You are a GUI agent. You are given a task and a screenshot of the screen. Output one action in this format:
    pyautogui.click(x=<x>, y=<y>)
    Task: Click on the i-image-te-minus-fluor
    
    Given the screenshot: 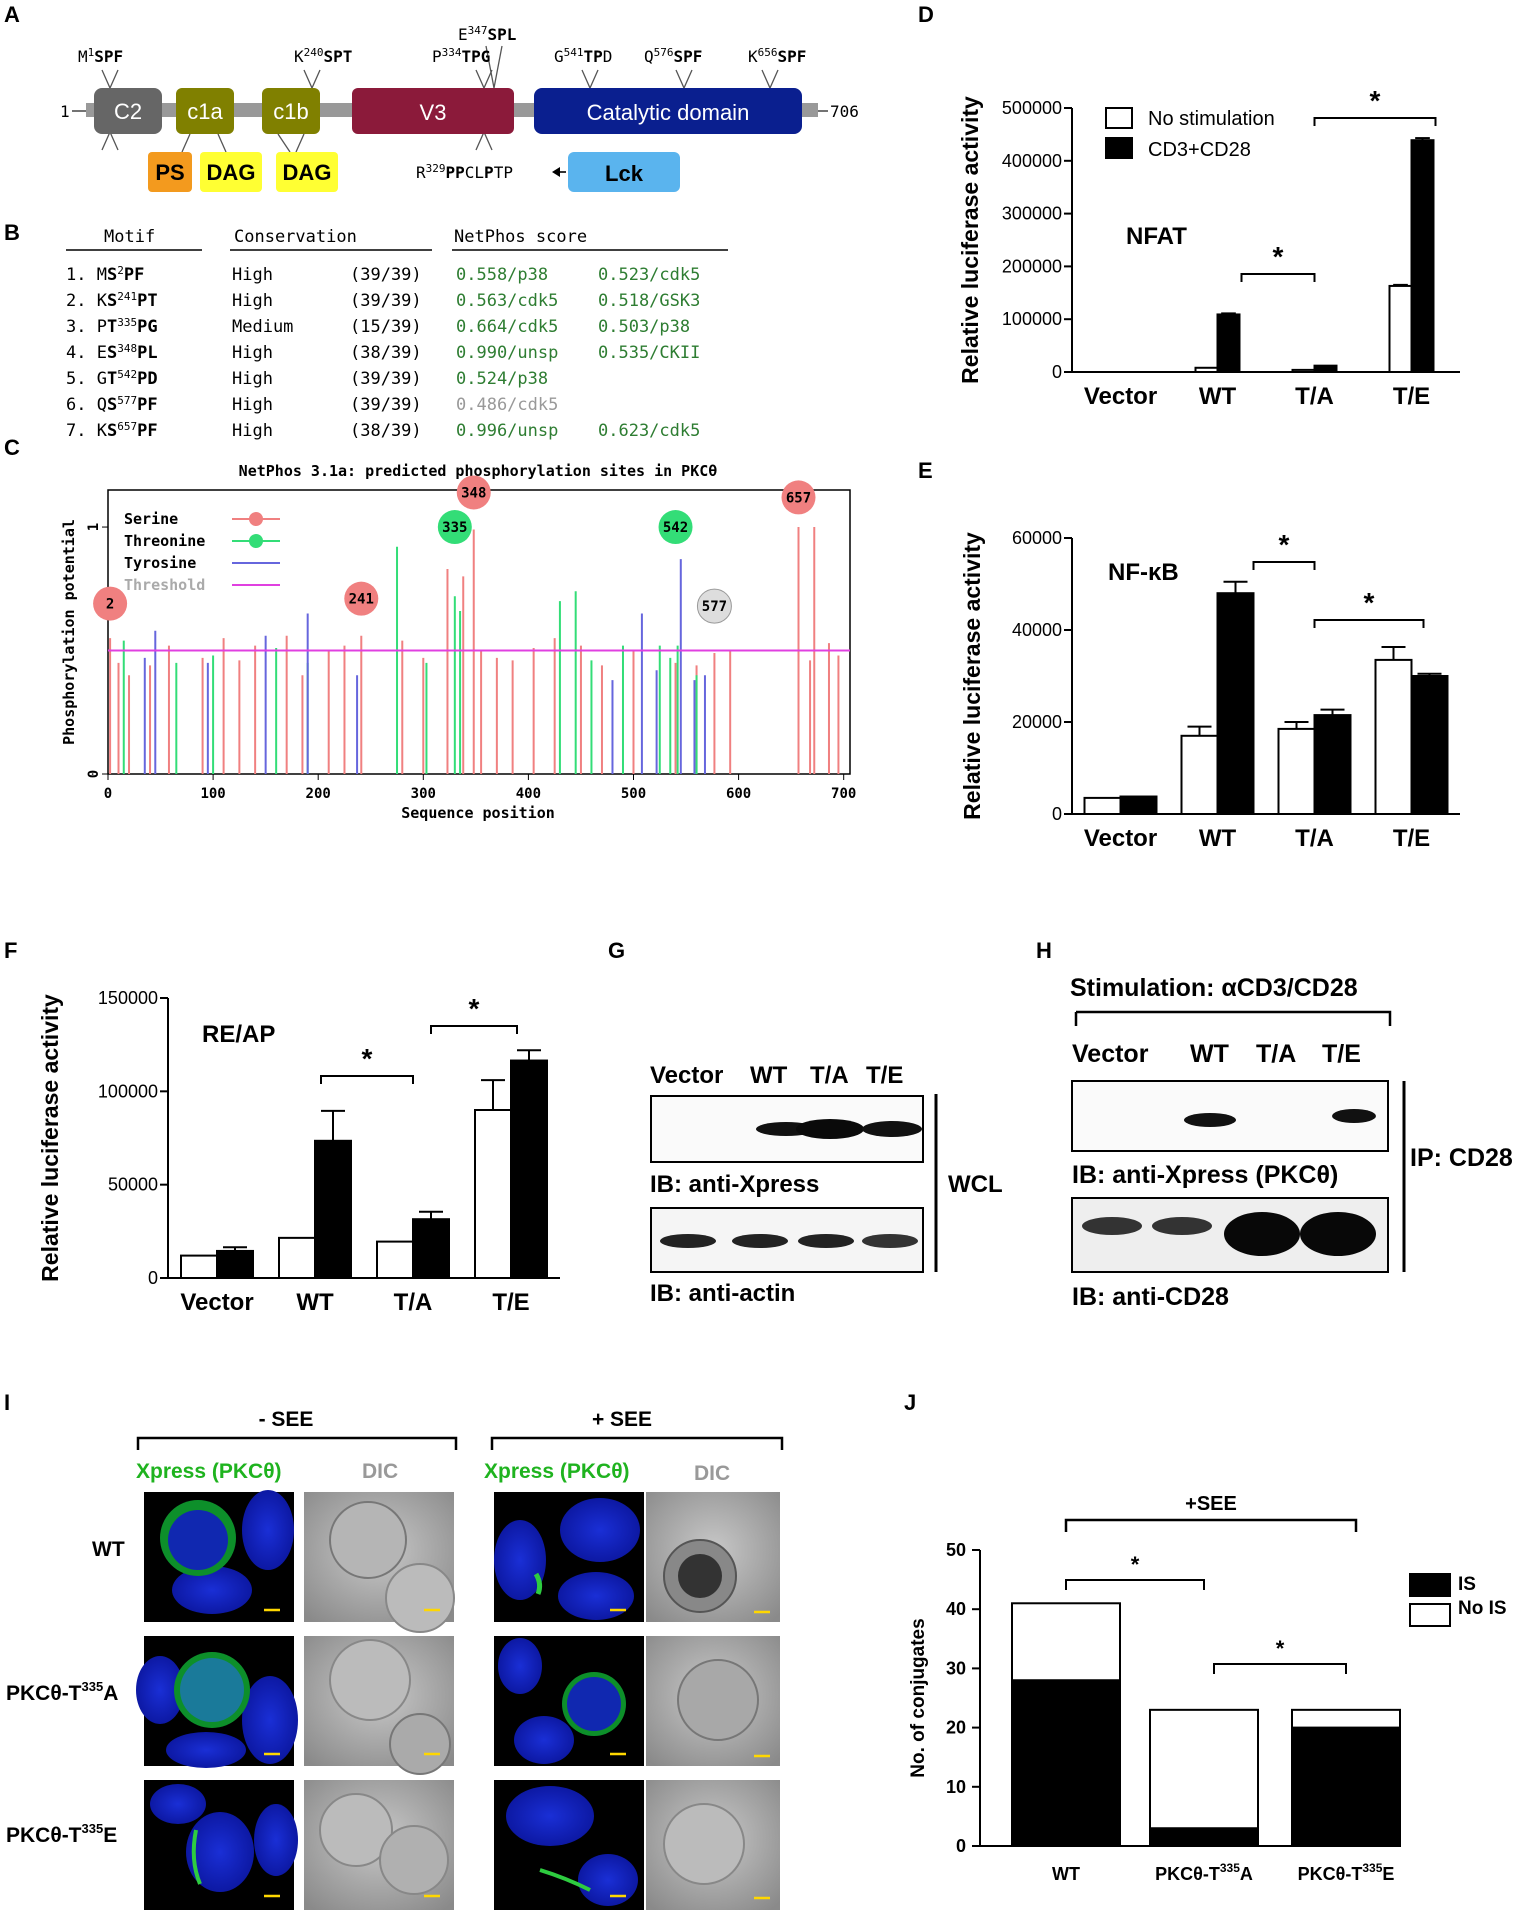 What is the action you would take?
    pyautogui.click(x=221, y=1845)
    